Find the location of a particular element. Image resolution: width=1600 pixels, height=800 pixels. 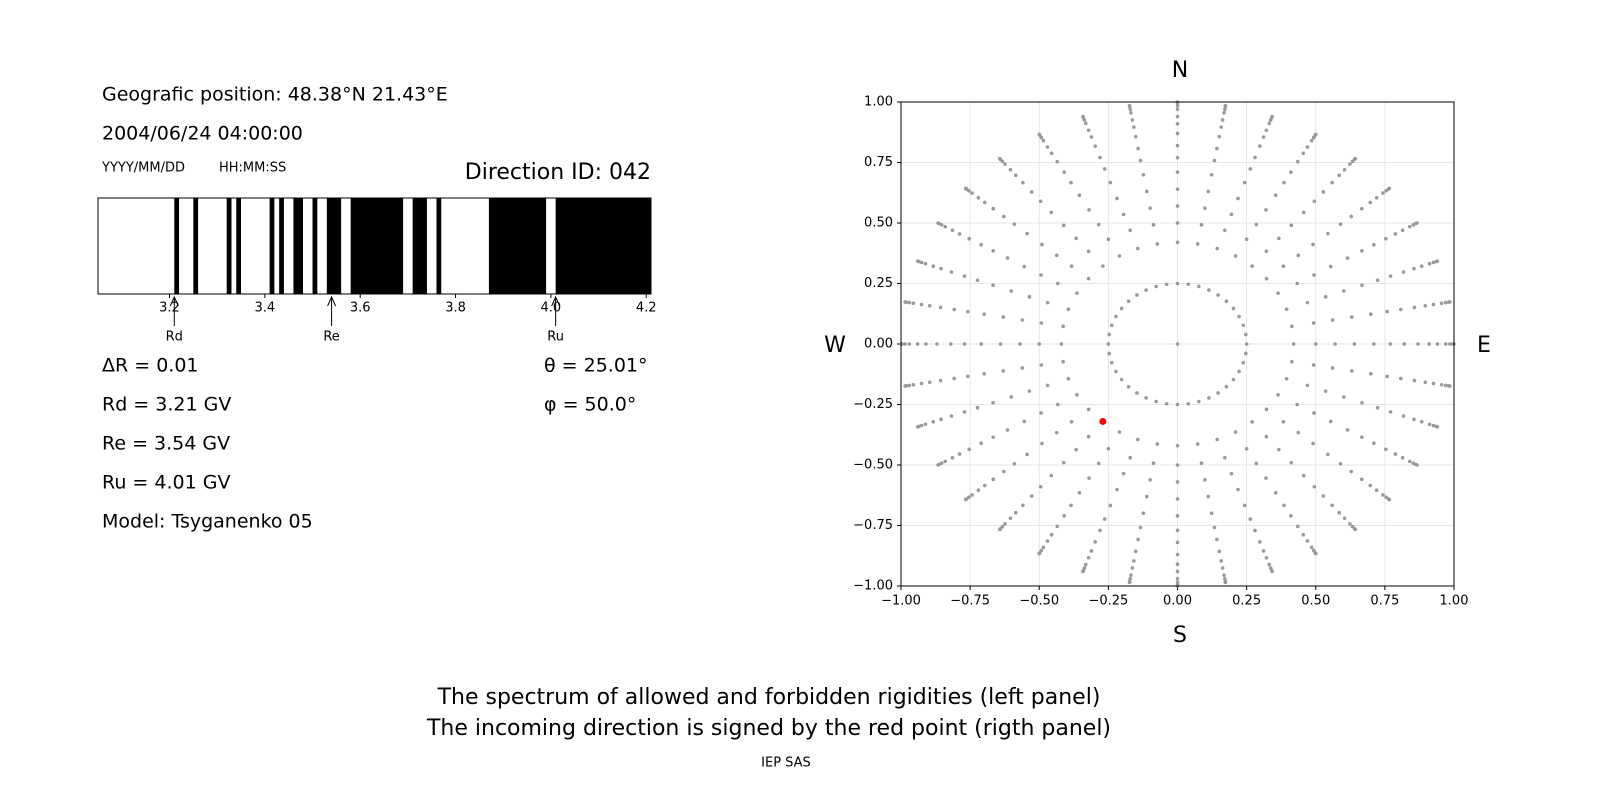

x-tick-label: 0.00 is located at coordinates (1177, 601).